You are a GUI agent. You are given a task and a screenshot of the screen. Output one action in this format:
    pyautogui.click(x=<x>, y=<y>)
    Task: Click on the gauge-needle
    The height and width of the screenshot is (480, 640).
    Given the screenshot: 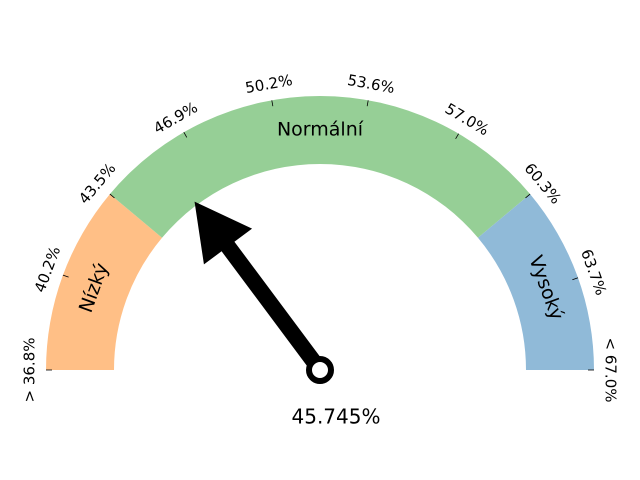 What is the action you would take?
    pyautogui.click(x=264, y=292)
    